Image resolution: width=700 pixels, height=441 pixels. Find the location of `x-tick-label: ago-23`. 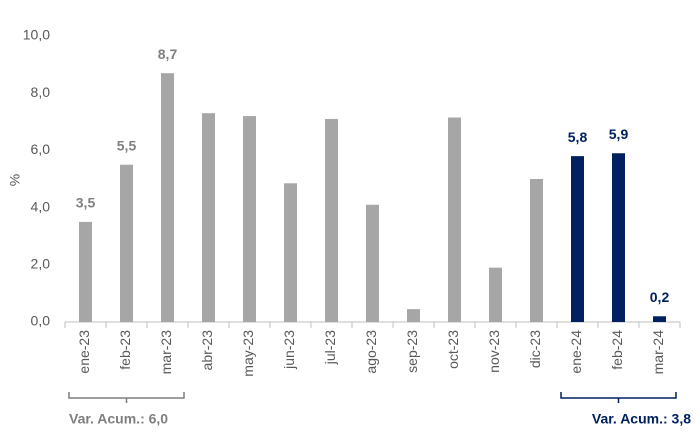

x-tick-label: ago-23 is located at coordinates (371, 352).